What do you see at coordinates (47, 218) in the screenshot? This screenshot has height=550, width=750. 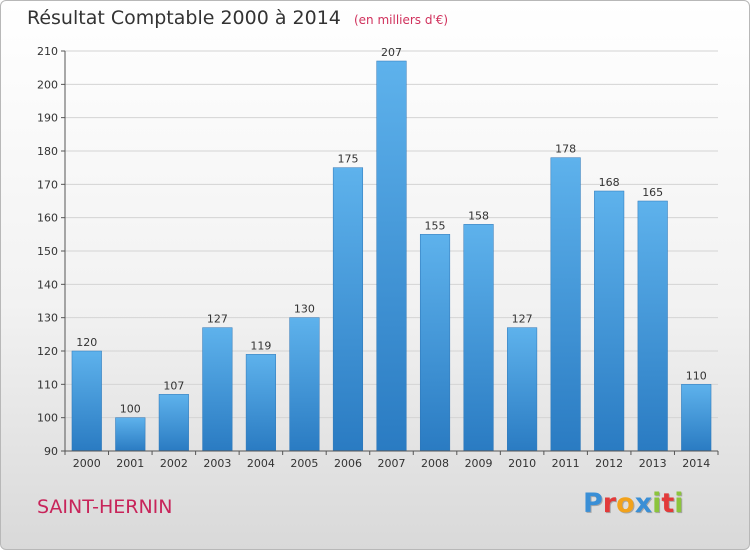 I see `y-tick-label: 160` at bounding box center [47, 218].